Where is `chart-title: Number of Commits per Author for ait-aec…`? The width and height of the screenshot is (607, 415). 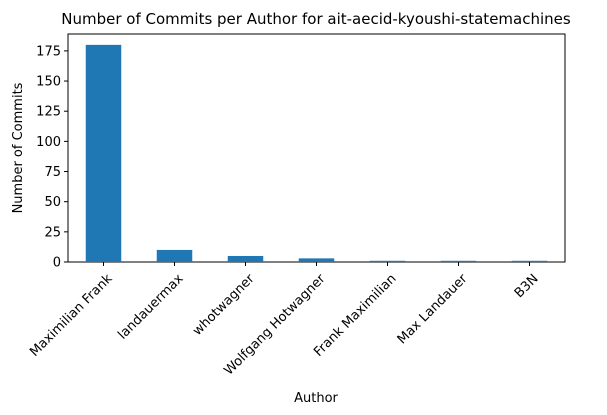 chart-title: Number of Commits per Author for ait-aec… is located at coordinates (316, 19).